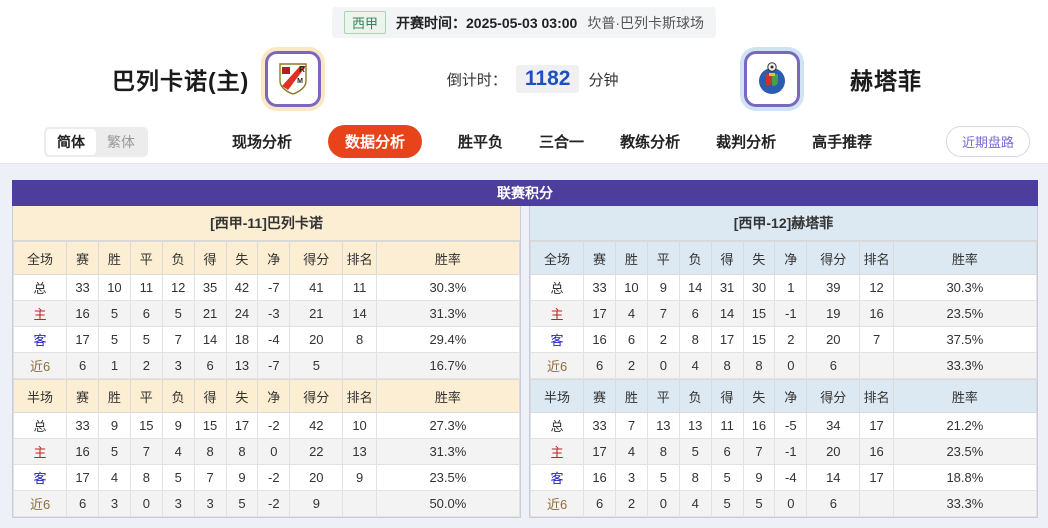  I want to click on column-header: 得, so click(210, 258).